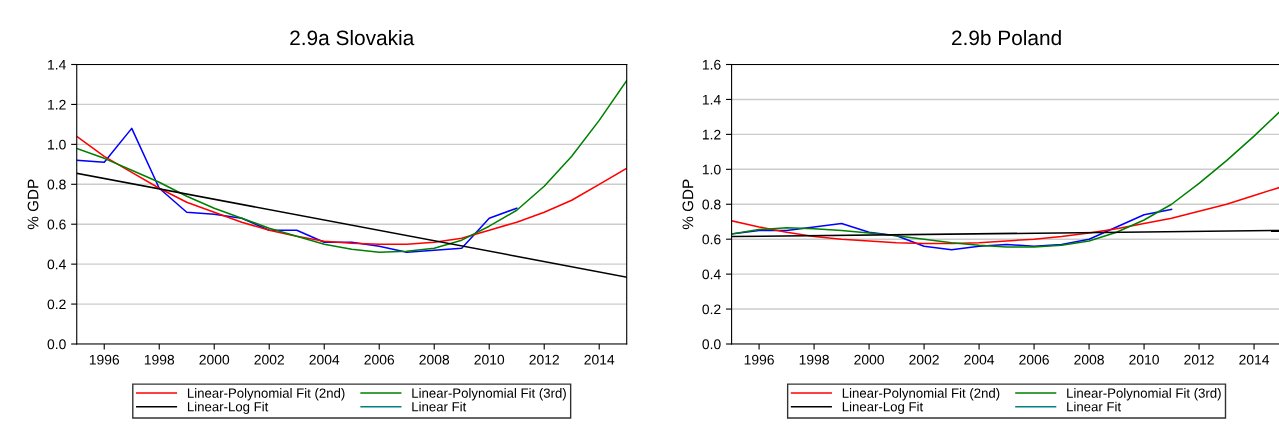 The image size is (1279, 430). What do you see at coordinates (711, 64) in the screenshot?
I see `y-tick-label: 1.6` at bounding box center [711, 64].